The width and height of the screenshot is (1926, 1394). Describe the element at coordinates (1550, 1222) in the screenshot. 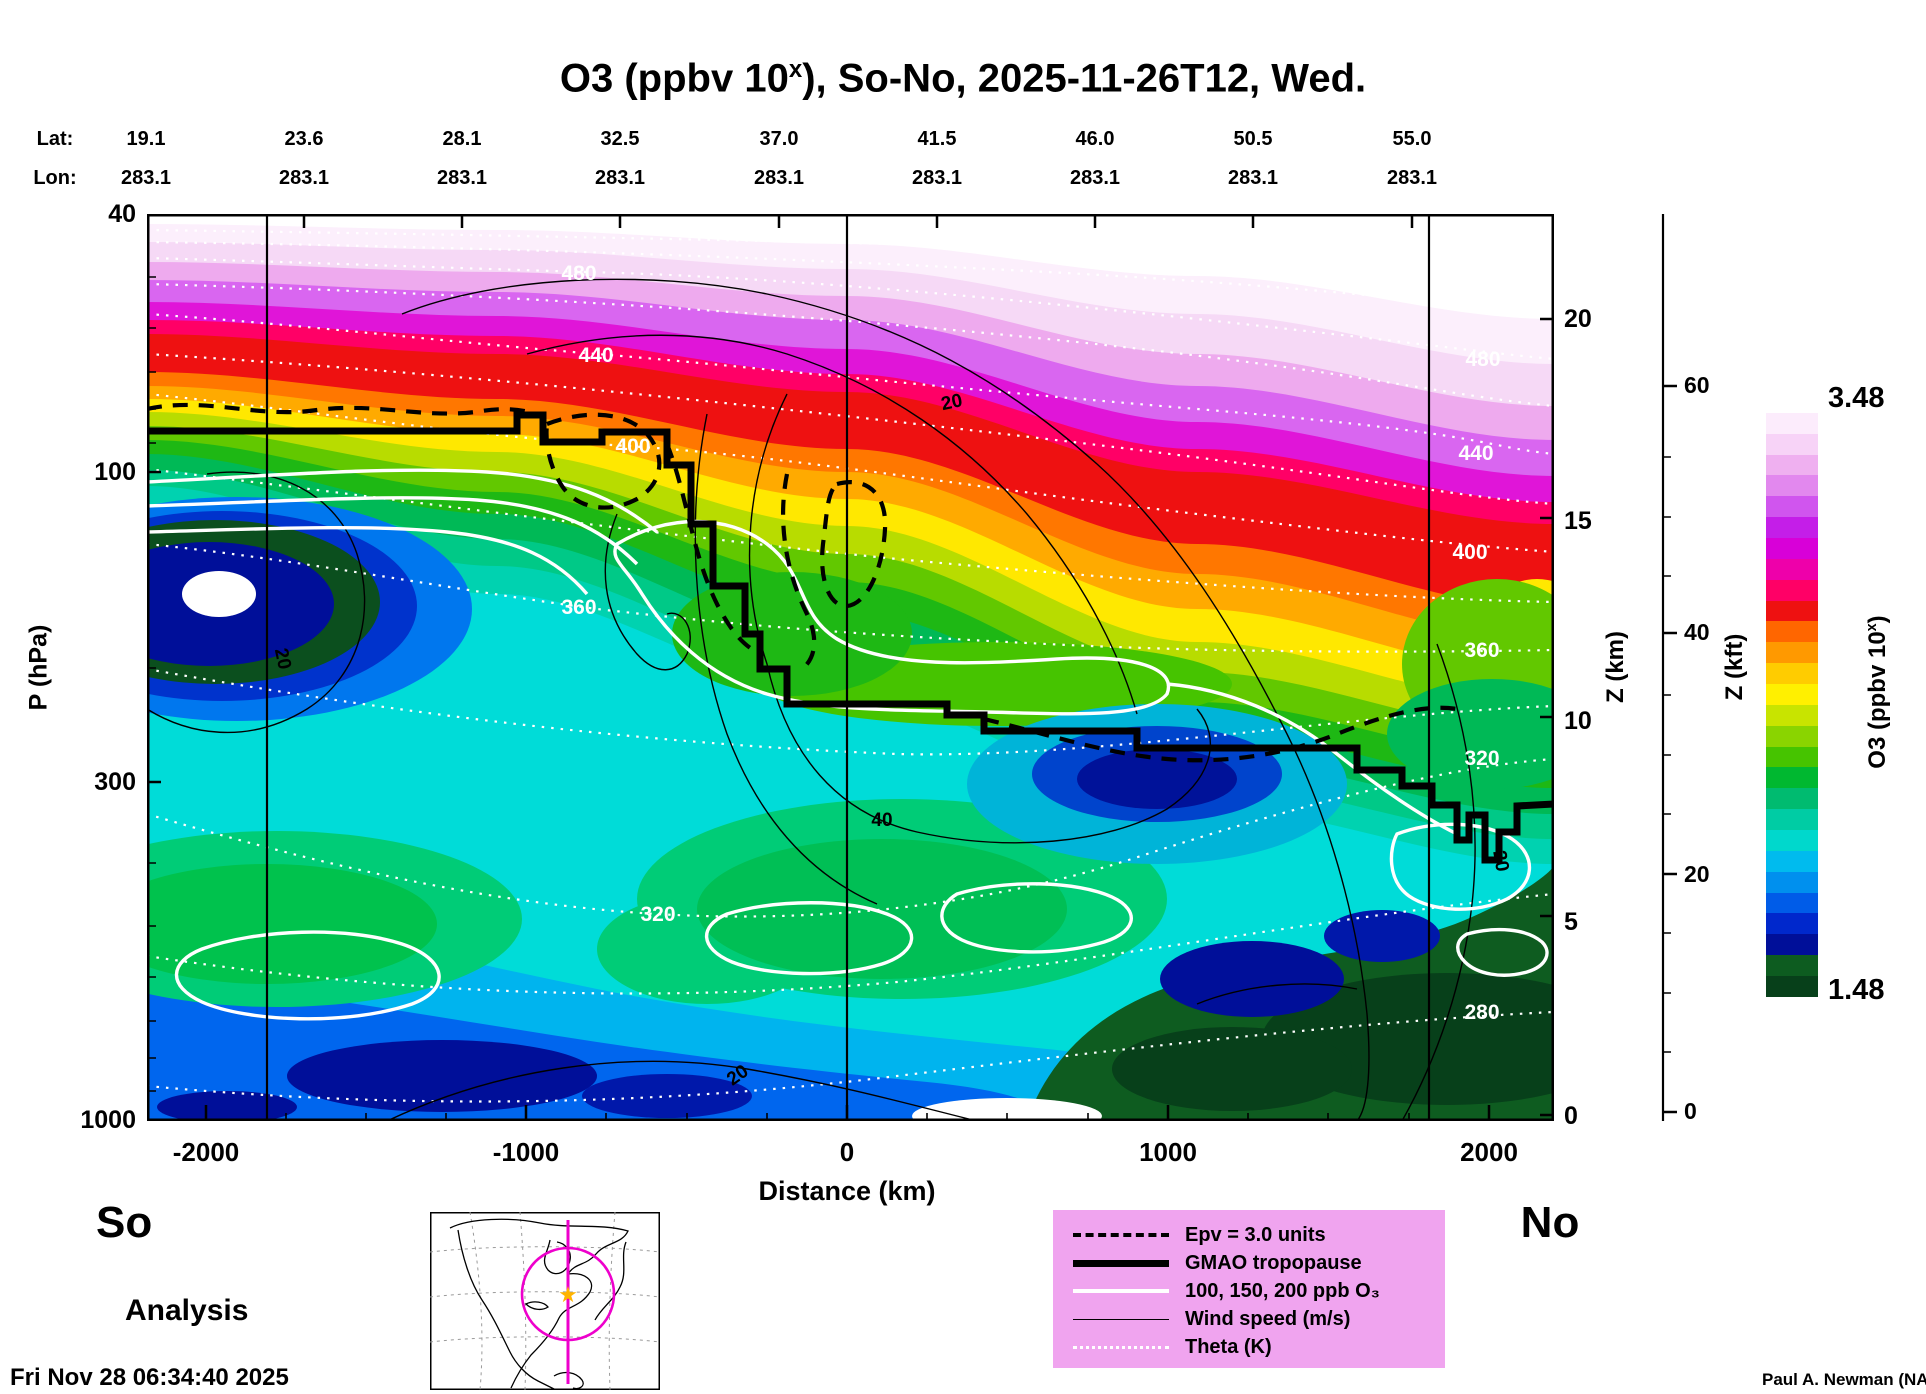

I see `north-endpoint-label: No` at that location.